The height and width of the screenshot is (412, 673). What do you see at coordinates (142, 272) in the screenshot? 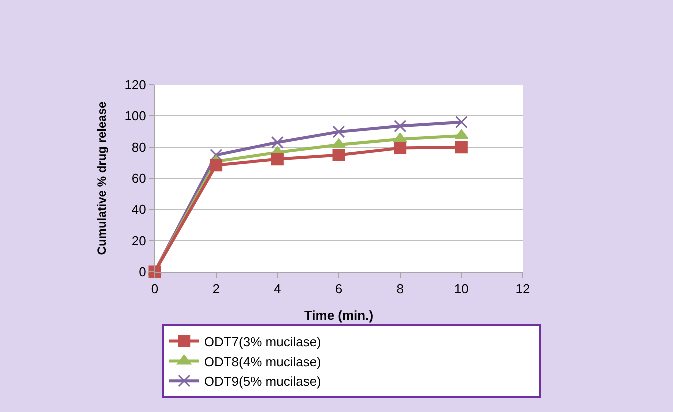
I see `y-tick-label: 0` at bounding box center [142, 272].